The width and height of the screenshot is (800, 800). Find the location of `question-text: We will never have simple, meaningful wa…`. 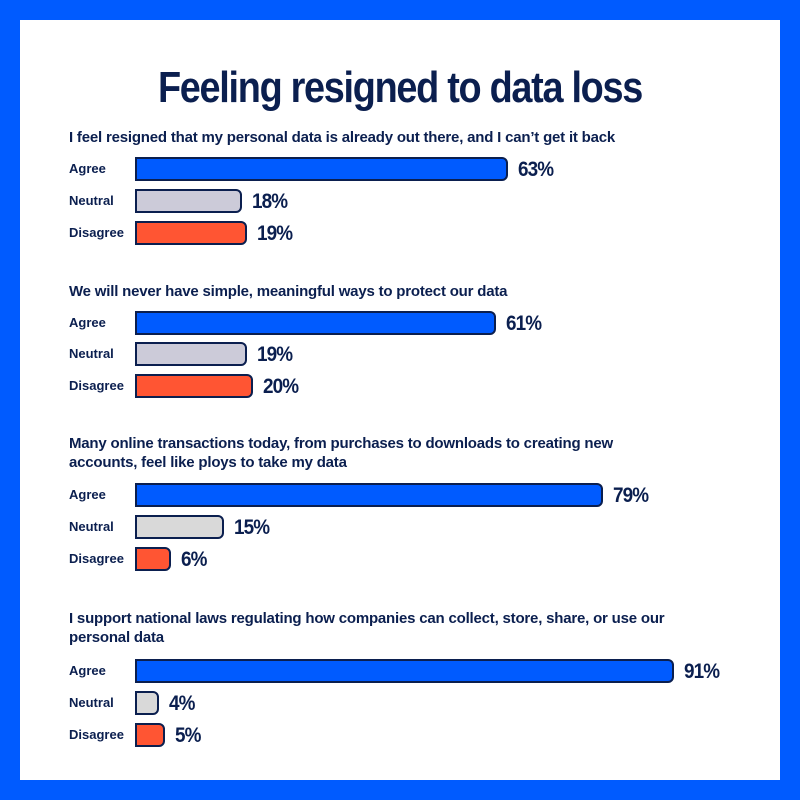

question-text: We will never have simple, meaningful wa… is located at coordinates (288, 291).